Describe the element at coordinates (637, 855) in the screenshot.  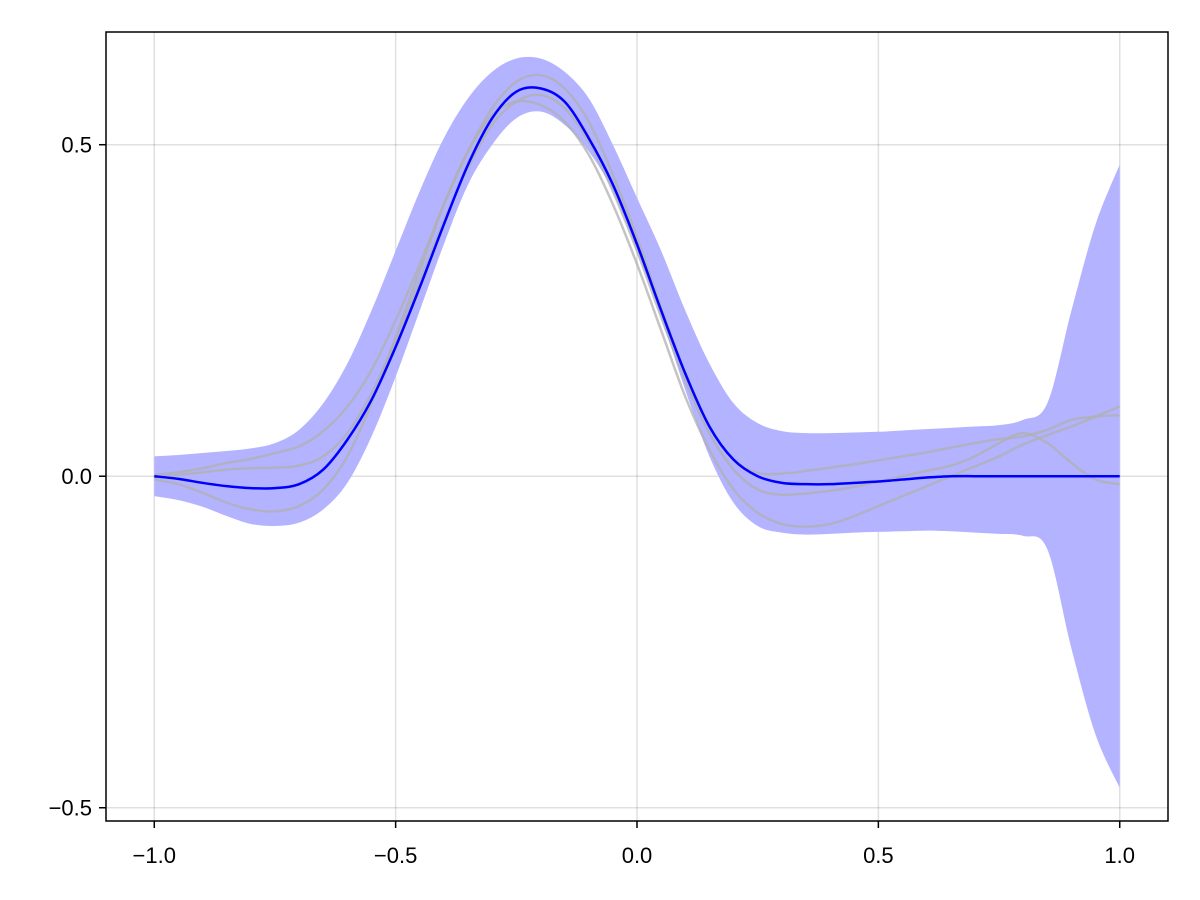
I see `x-tick-label: 0.0` at that location.